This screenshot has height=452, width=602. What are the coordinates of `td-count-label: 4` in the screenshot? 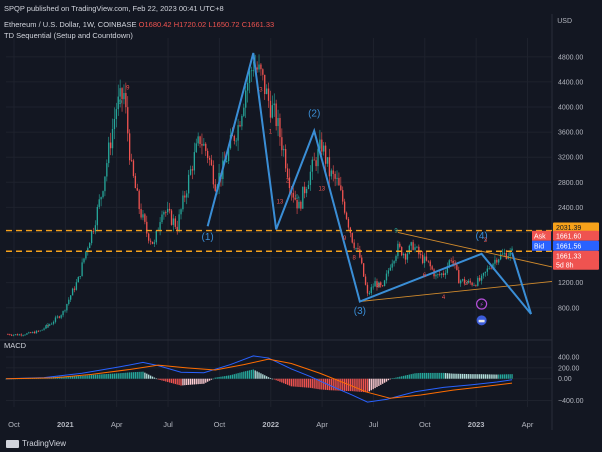 It's located at (444, 298).